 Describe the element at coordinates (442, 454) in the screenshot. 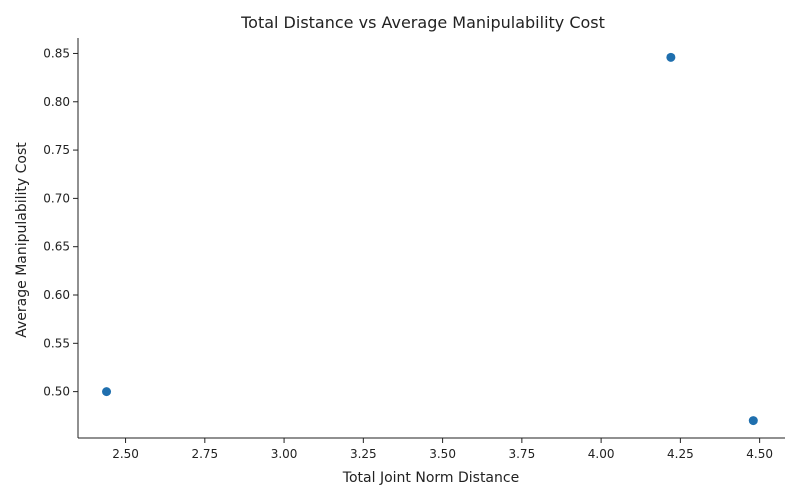

I see `x-tick-label: 3.50` at that location.